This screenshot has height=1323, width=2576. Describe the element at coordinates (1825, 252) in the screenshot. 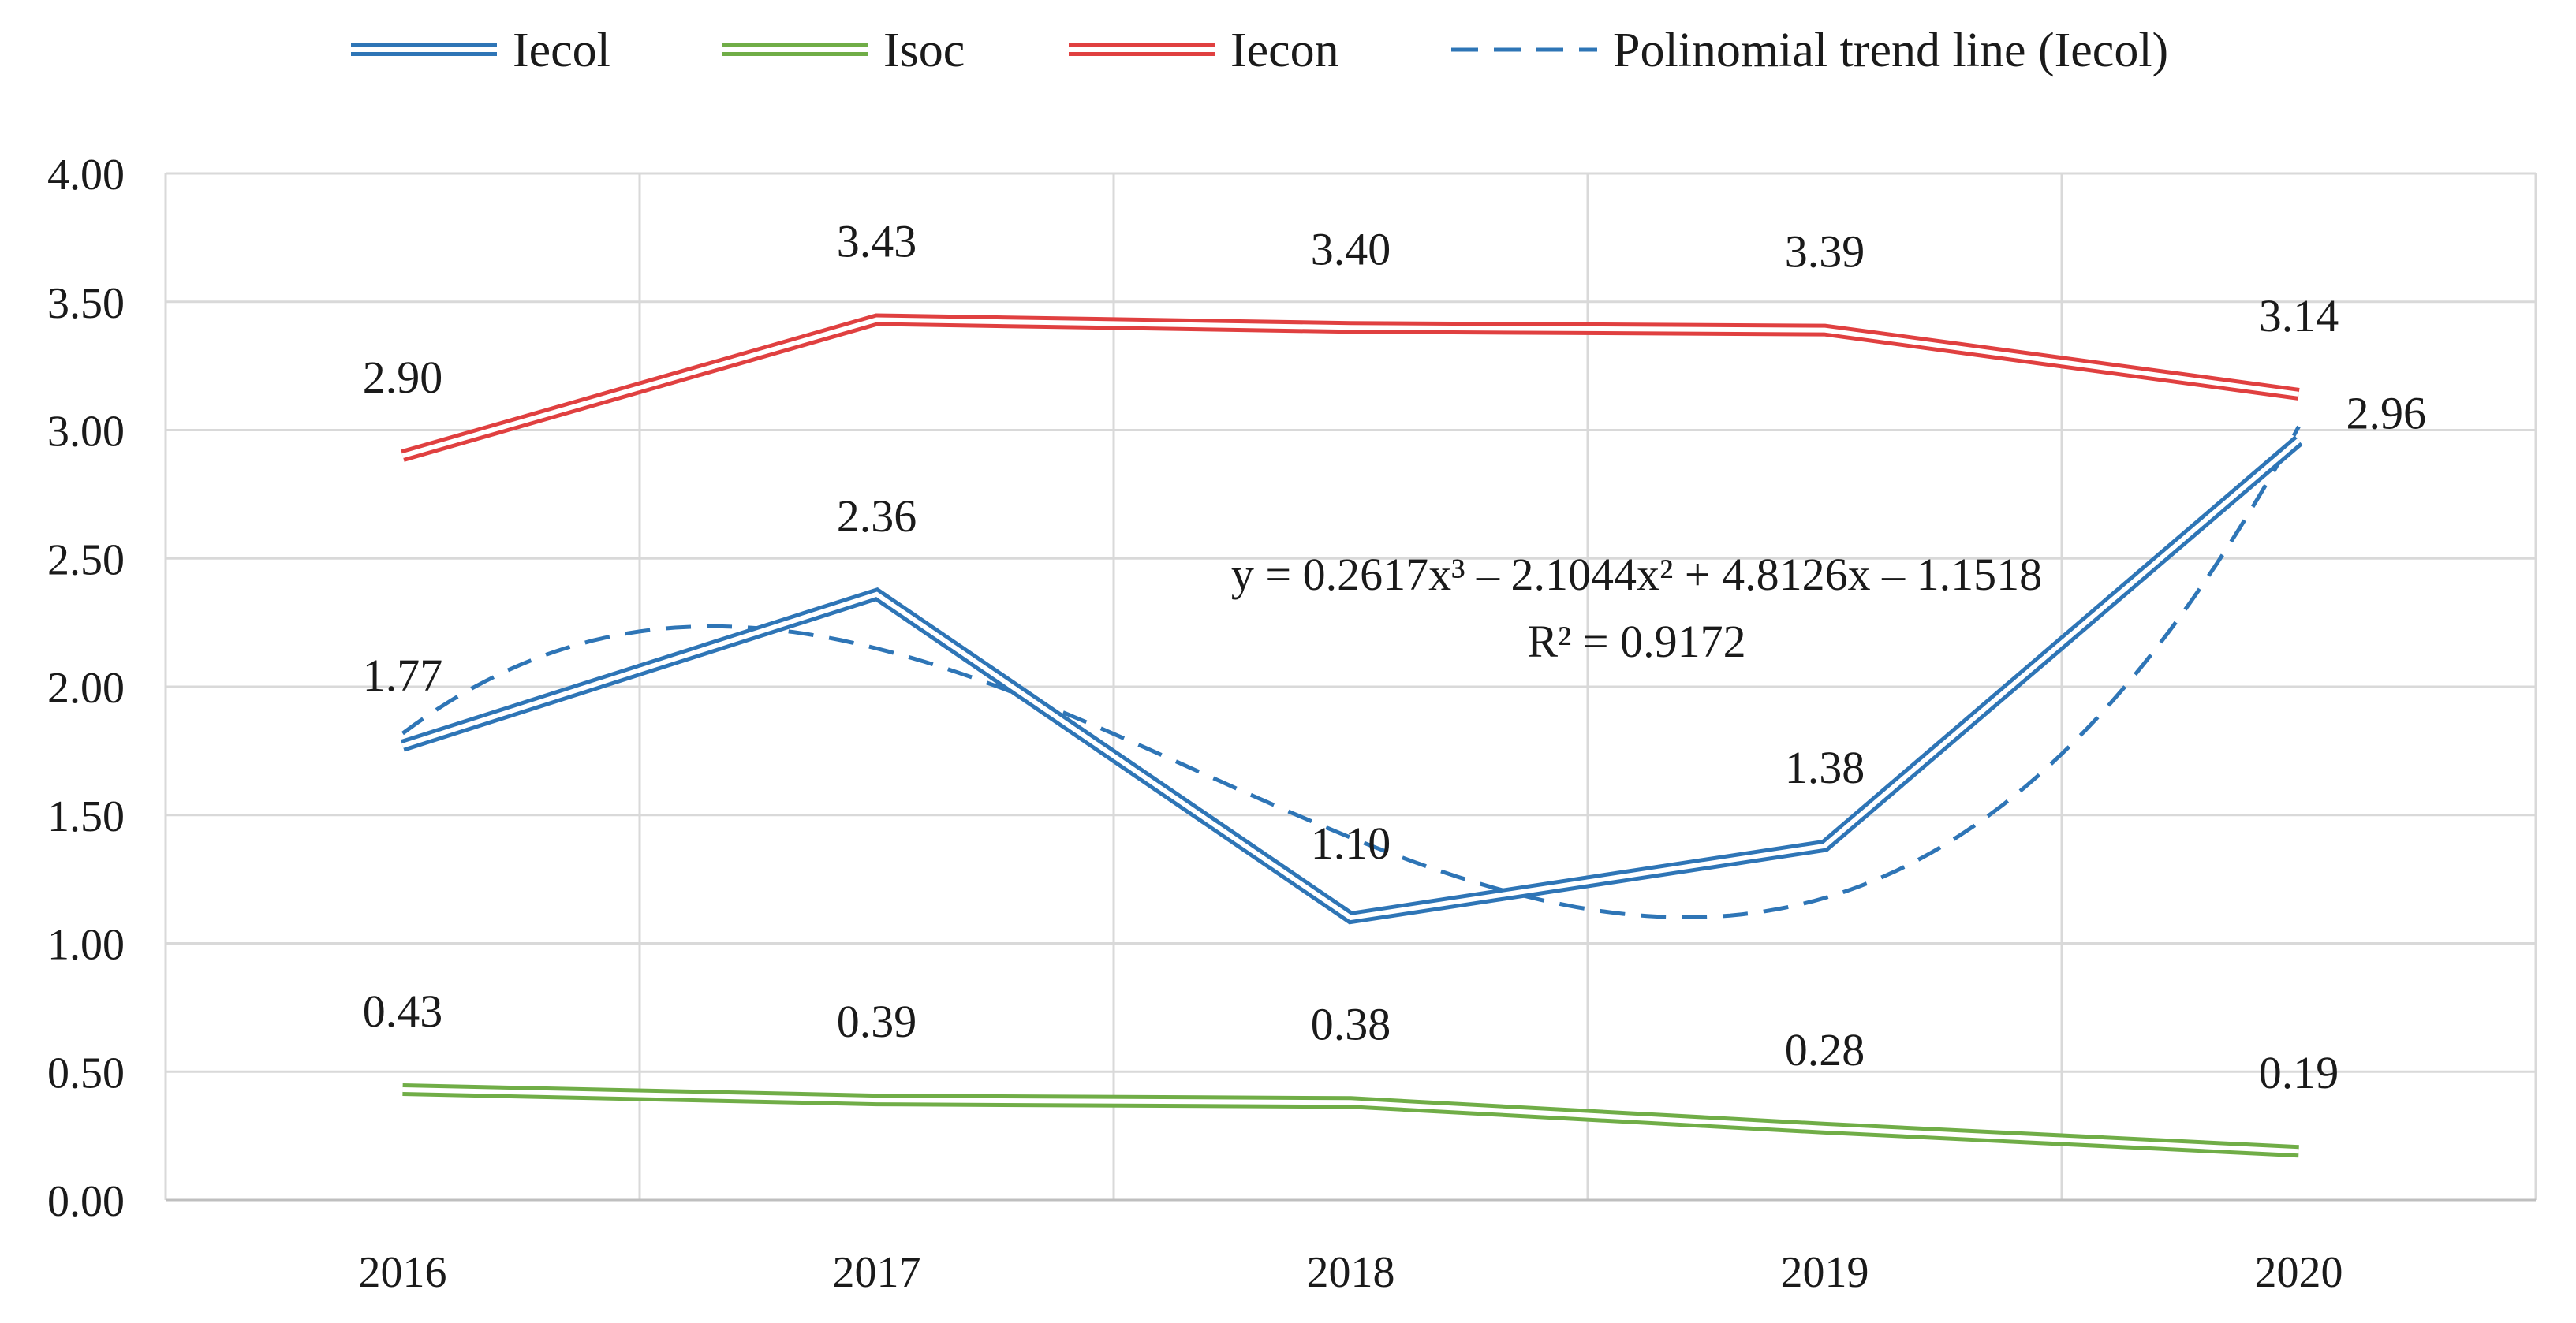

I see `data-label-iecon: 3.39` at that location.